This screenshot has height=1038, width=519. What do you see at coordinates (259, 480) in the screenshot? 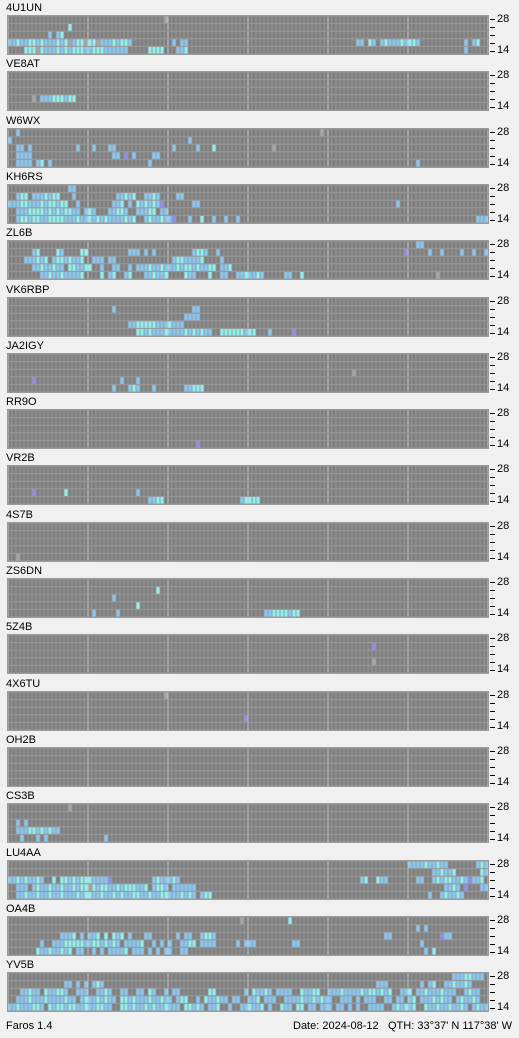
I see `beacon-panel: VR2B 28 14` at bounding box center [259, 480].